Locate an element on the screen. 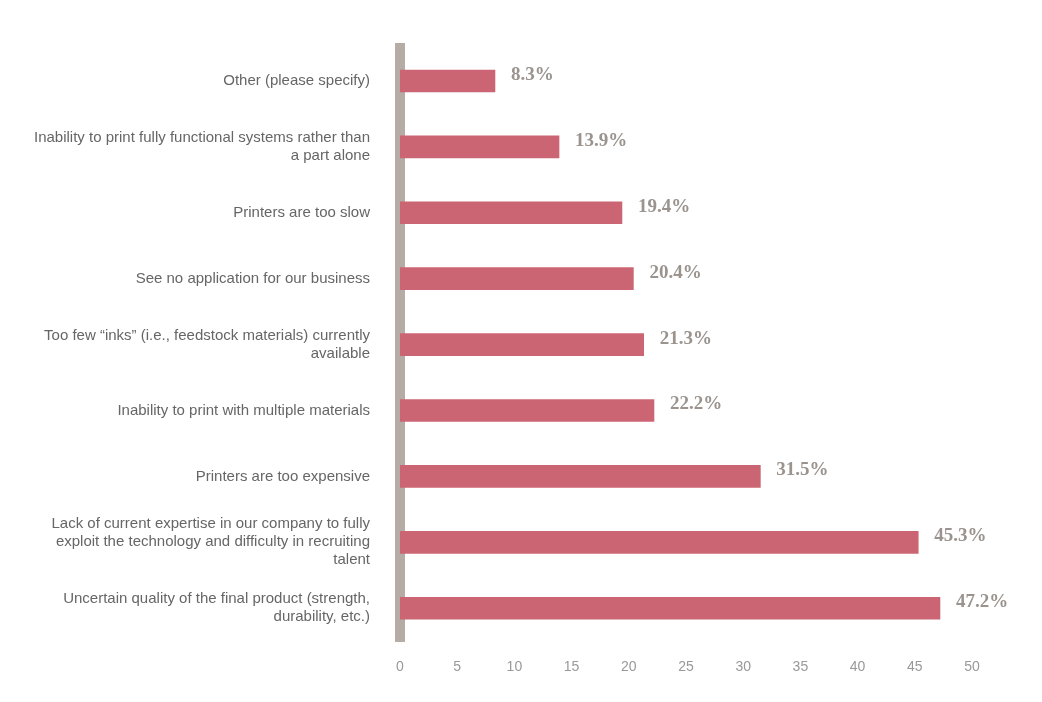  y-tick-label: Too few “inks” (i.e., feedstock materials) currently available is located at coordinates (207, 343).